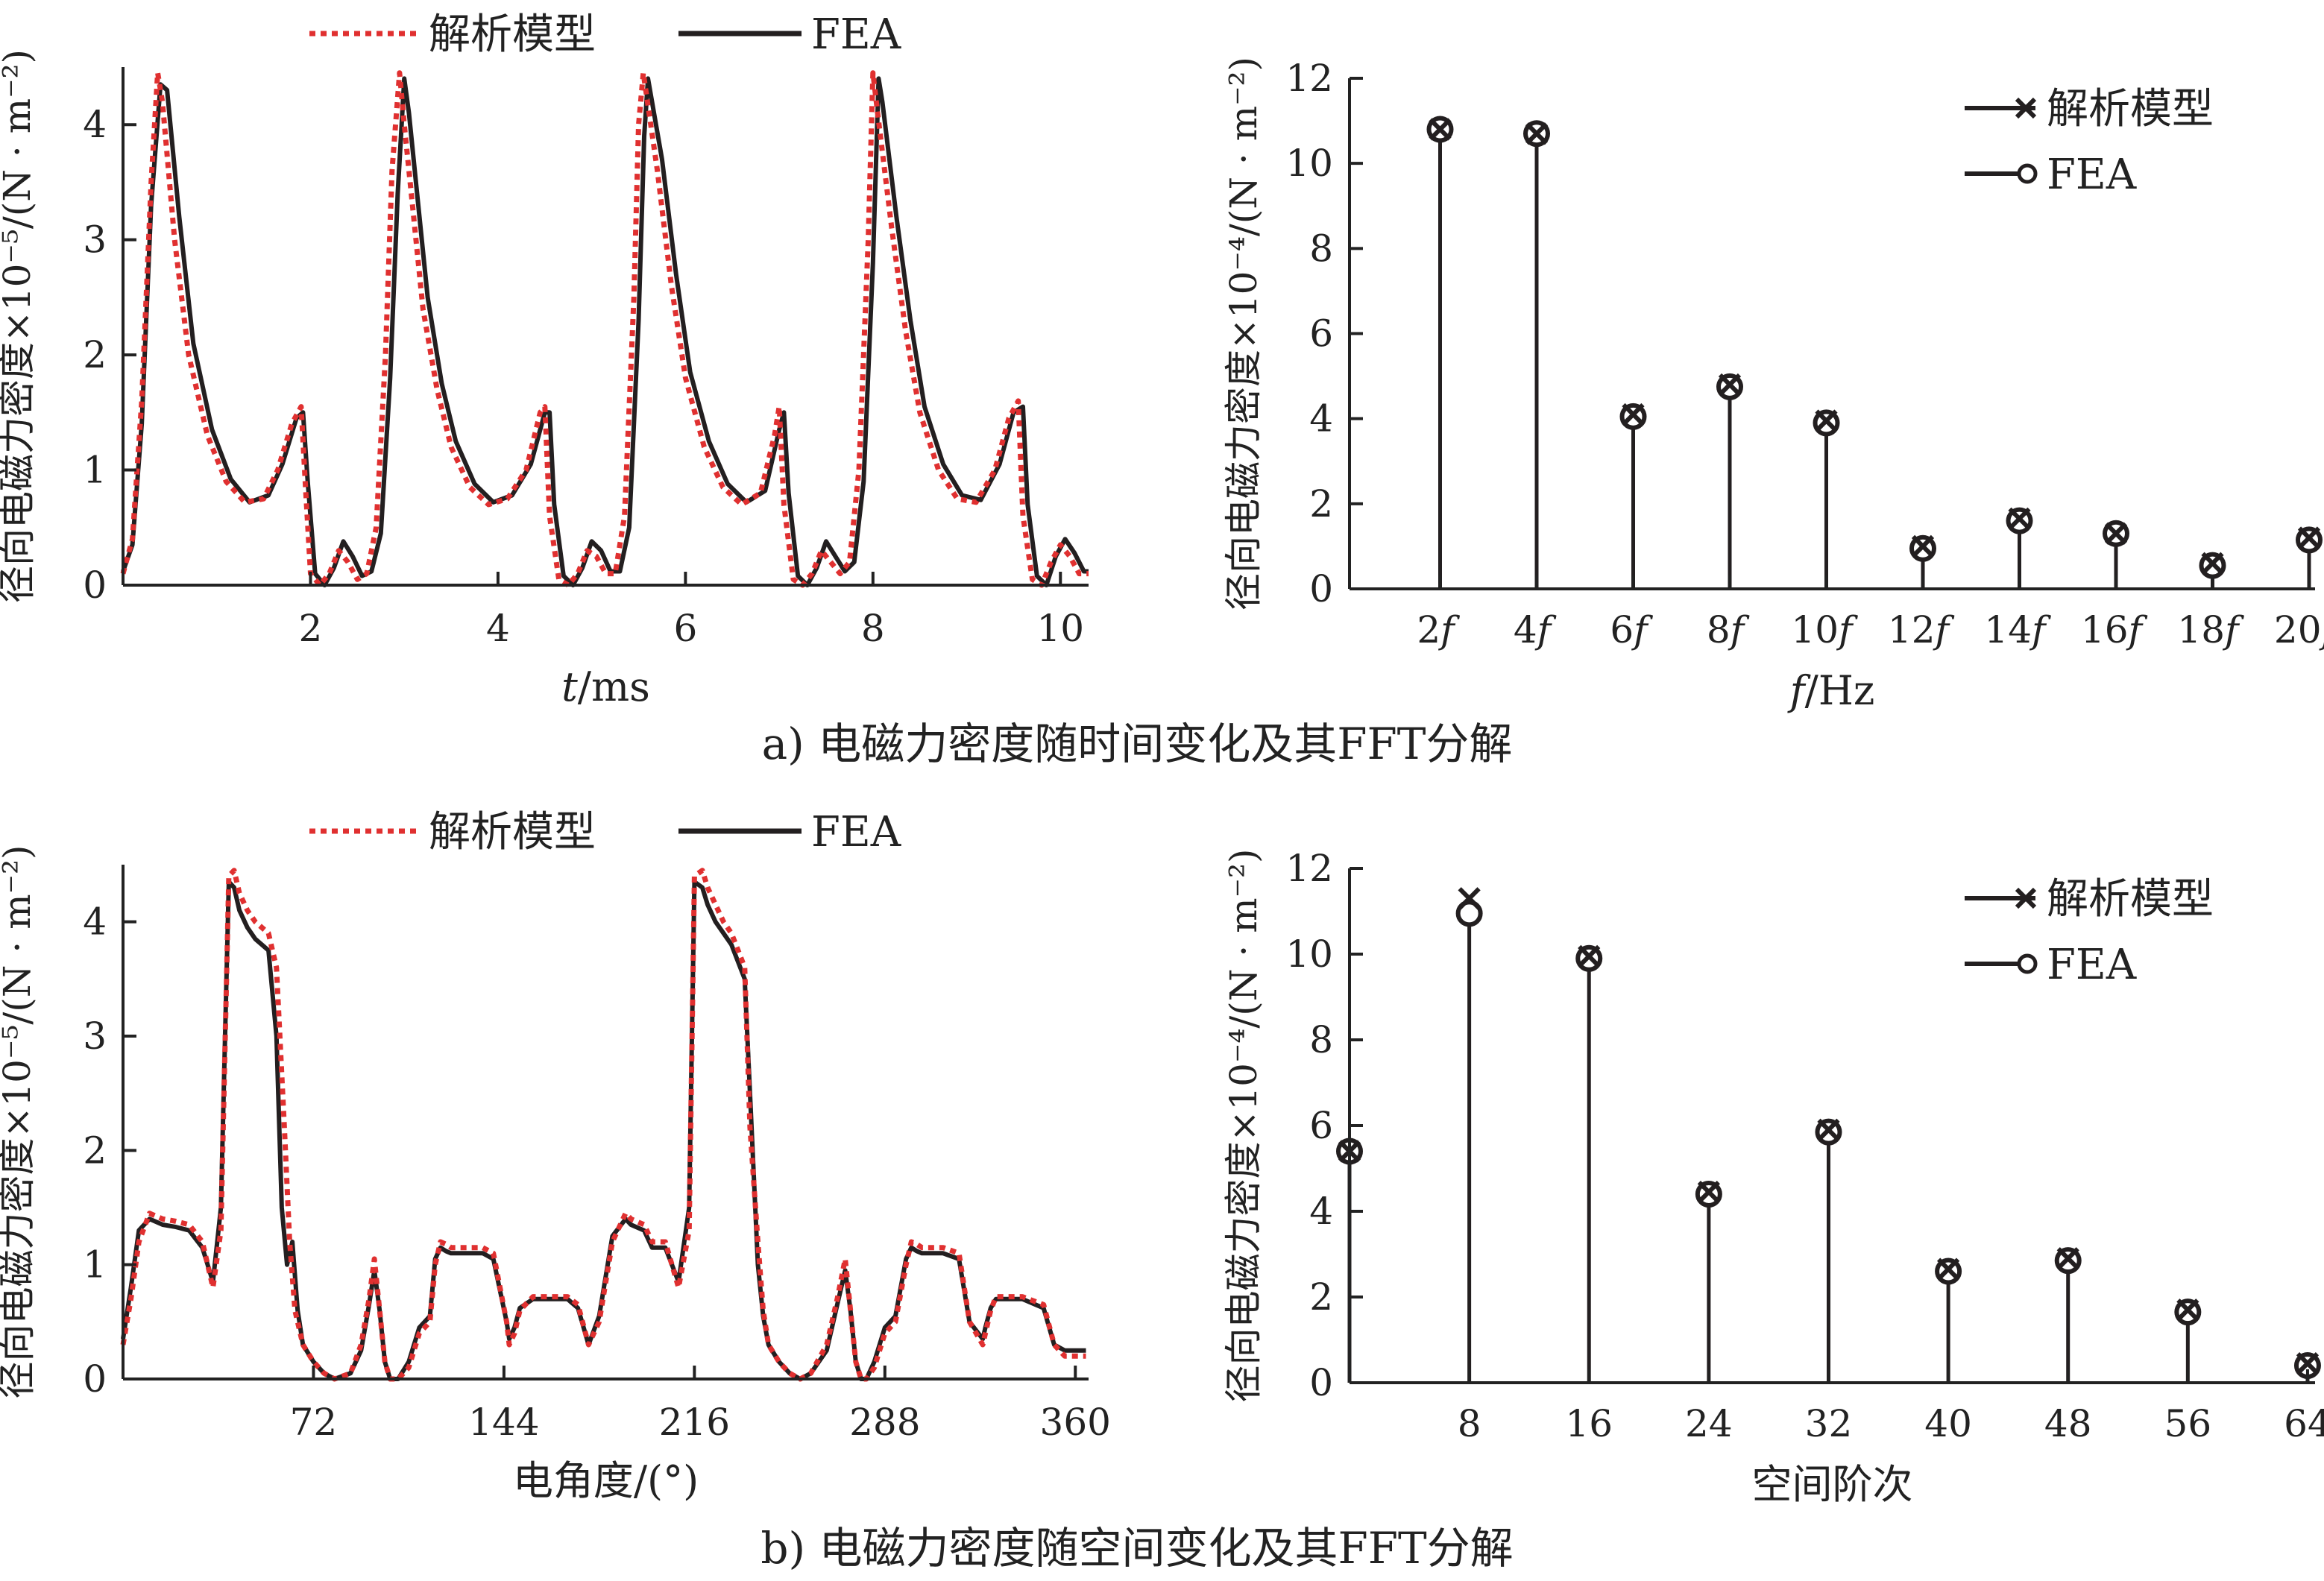 This screenshot has height=1581, width=2324. What do you see at coordinates (1060, 628) in the screenshot?
I see `x-tick-label: 10` at bounding box center [1060, 628].